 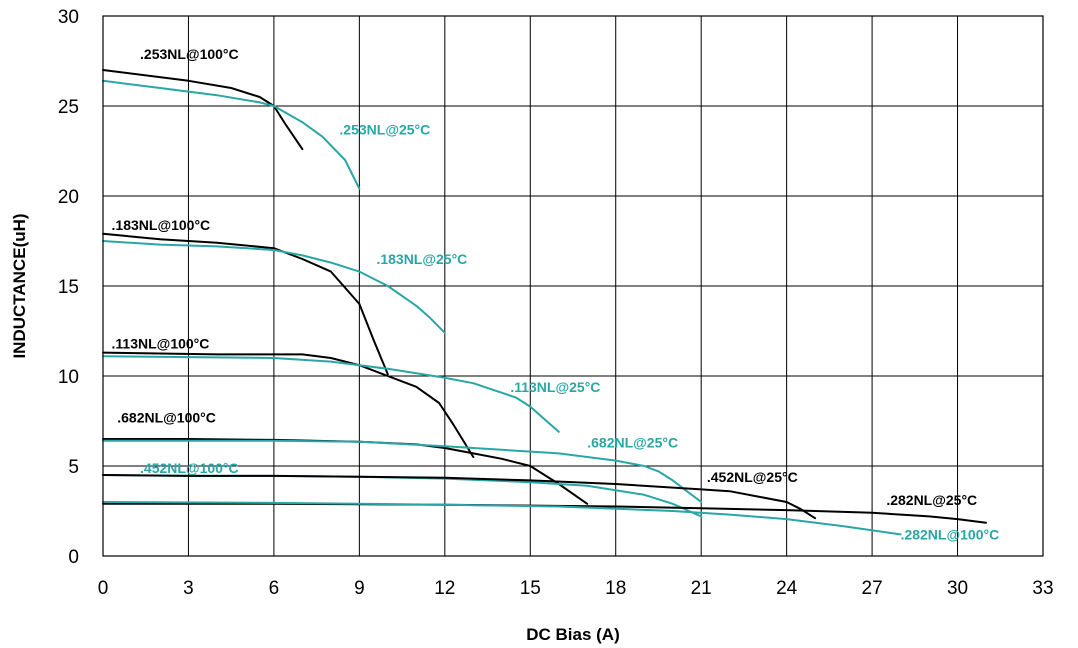 I want to click on x-tick-label: 6, so click(x=274, y=588).